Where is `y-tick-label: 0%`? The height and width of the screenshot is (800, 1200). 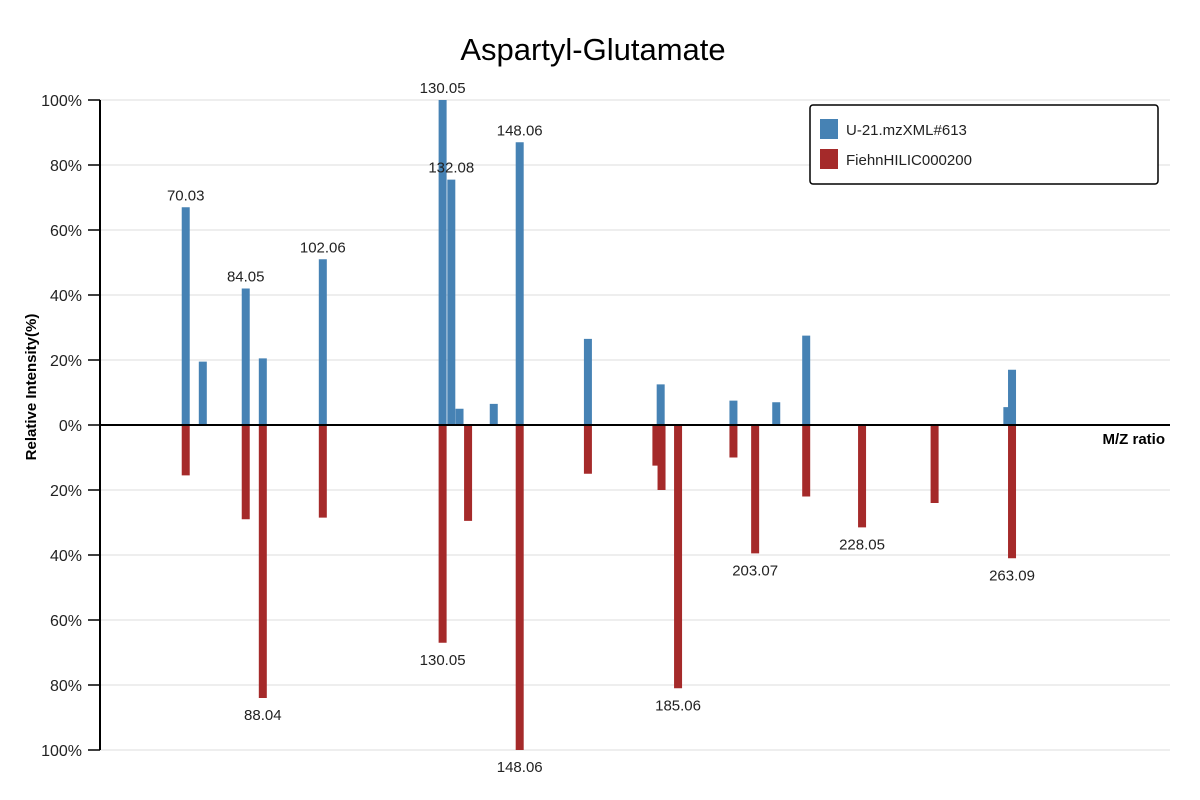 y-tick-label: 0% is located at coordinates (70, 426).